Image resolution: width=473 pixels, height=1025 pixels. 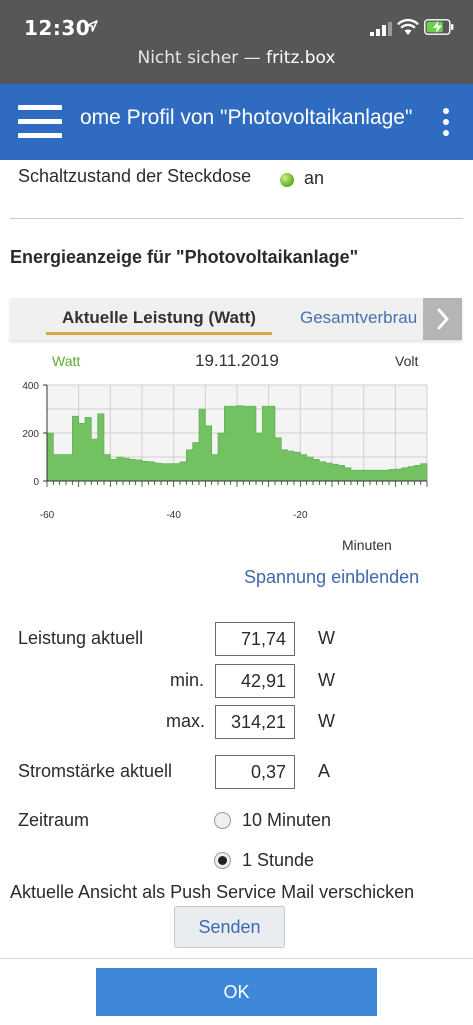 What do you see at coordinates (324, 771) in the screenshot?
I see `current-unit: A` at bounding box center [324, 771].